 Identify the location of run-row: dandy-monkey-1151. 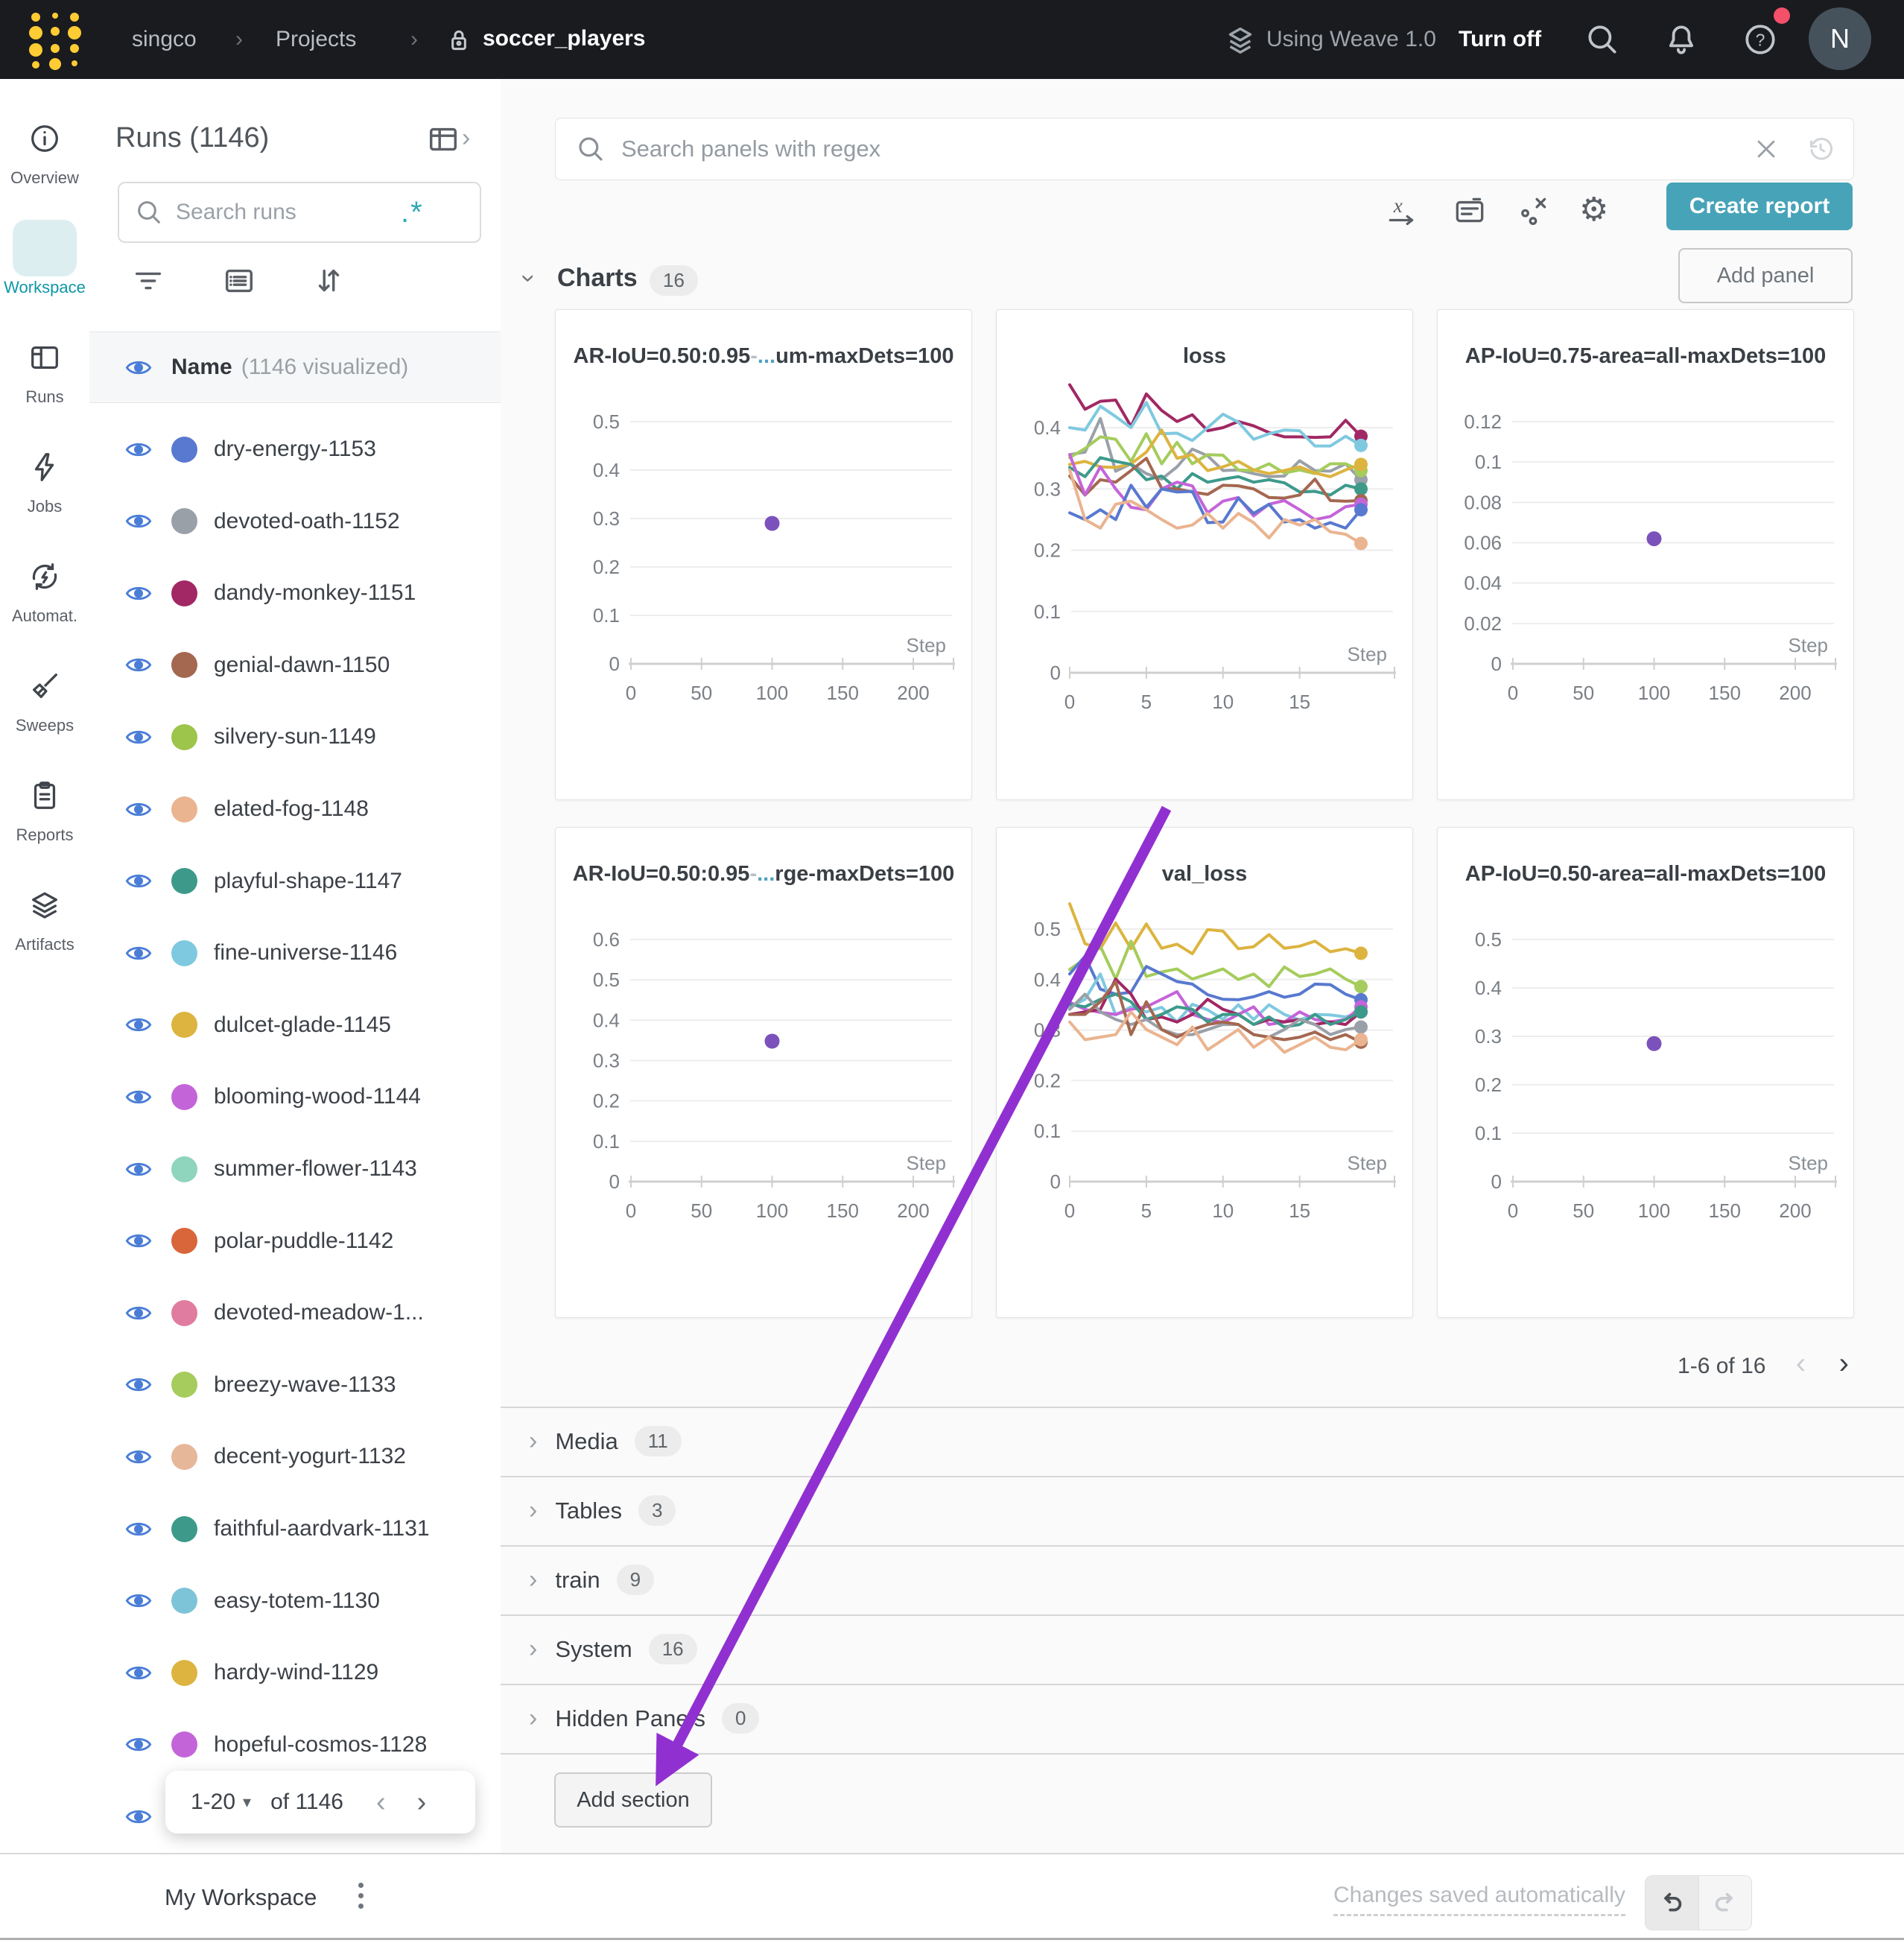
(295, 593).